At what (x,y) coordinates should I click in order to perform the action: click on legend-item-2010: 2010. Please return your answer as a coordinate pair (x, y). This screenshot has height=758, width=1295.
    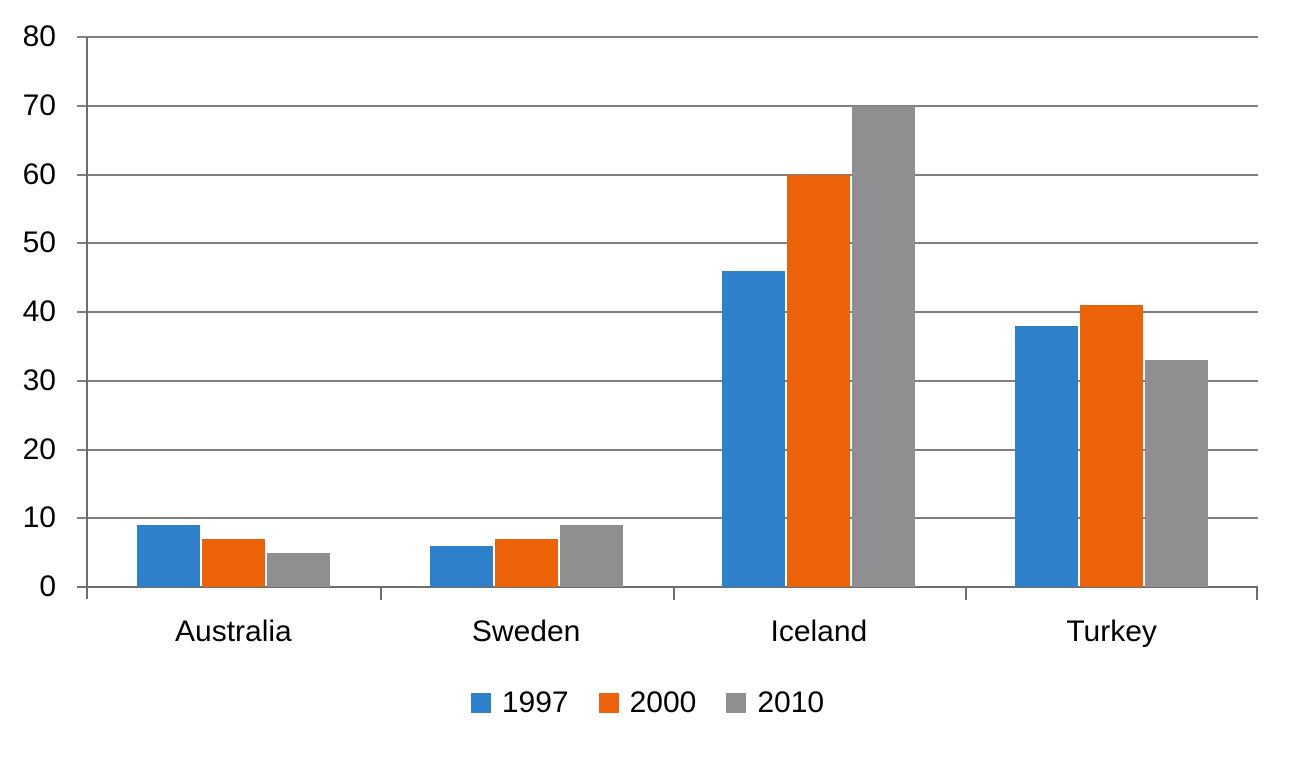
    Looking at the image, I should click on (775, 703).